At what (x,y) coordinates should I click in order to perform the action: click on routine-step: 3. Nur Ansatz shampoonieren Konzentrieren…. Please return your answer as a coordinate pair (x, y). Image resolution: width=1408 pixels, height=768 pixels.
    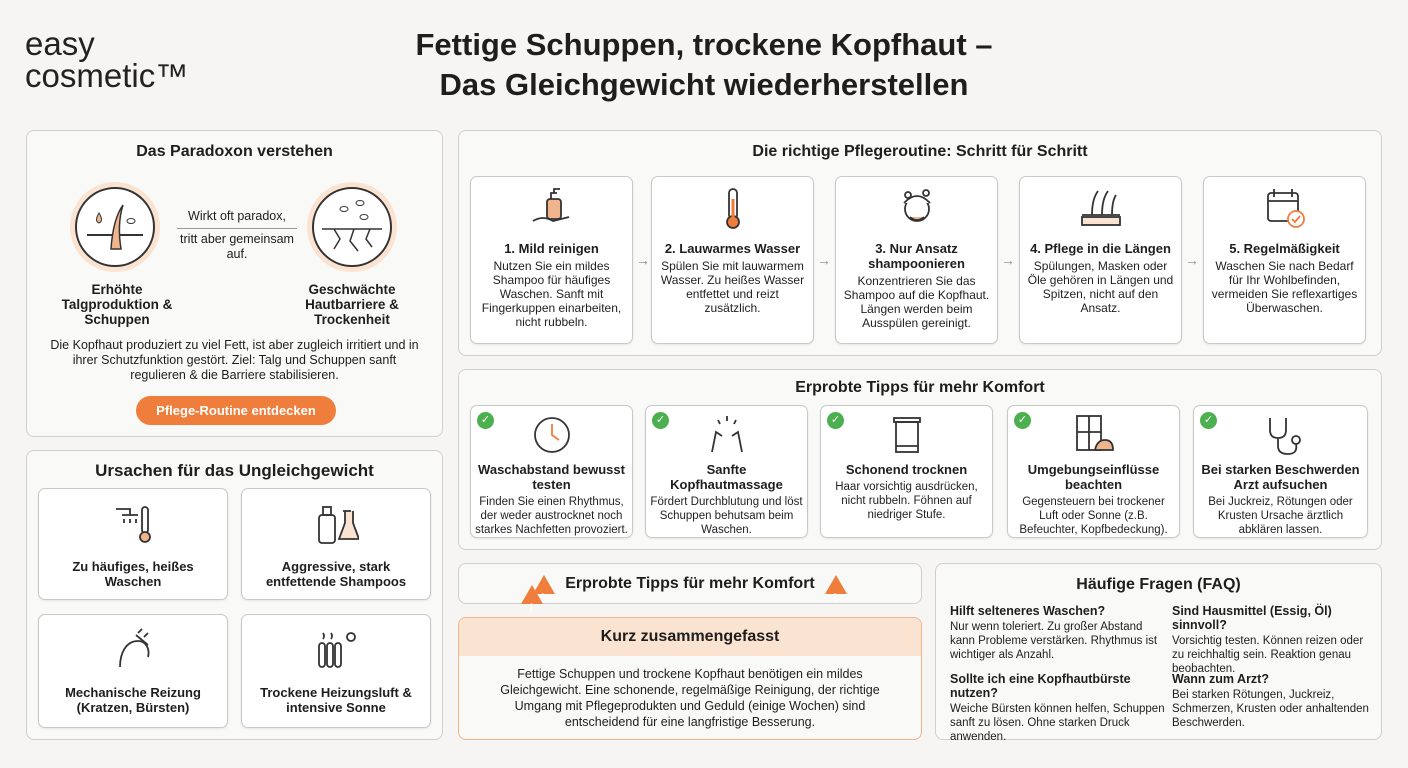
    Looking at the image, I should click on (916, 260).